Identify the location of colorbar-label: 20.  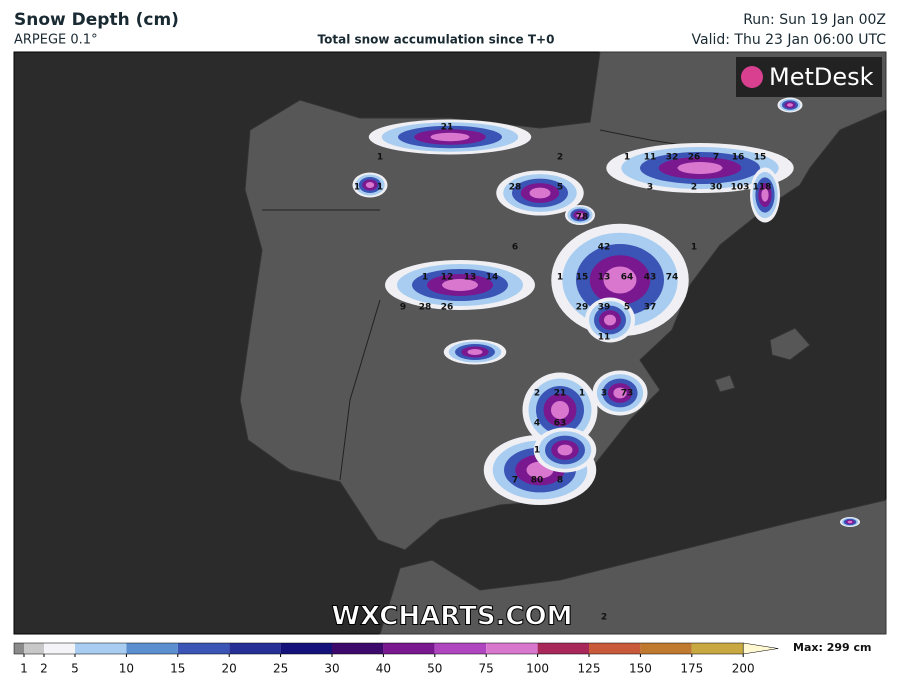
(229, 669).